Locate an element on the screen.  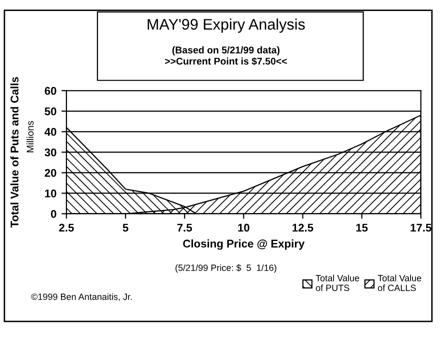
x-tick-label: 10 is located at coordinates (244, 228).